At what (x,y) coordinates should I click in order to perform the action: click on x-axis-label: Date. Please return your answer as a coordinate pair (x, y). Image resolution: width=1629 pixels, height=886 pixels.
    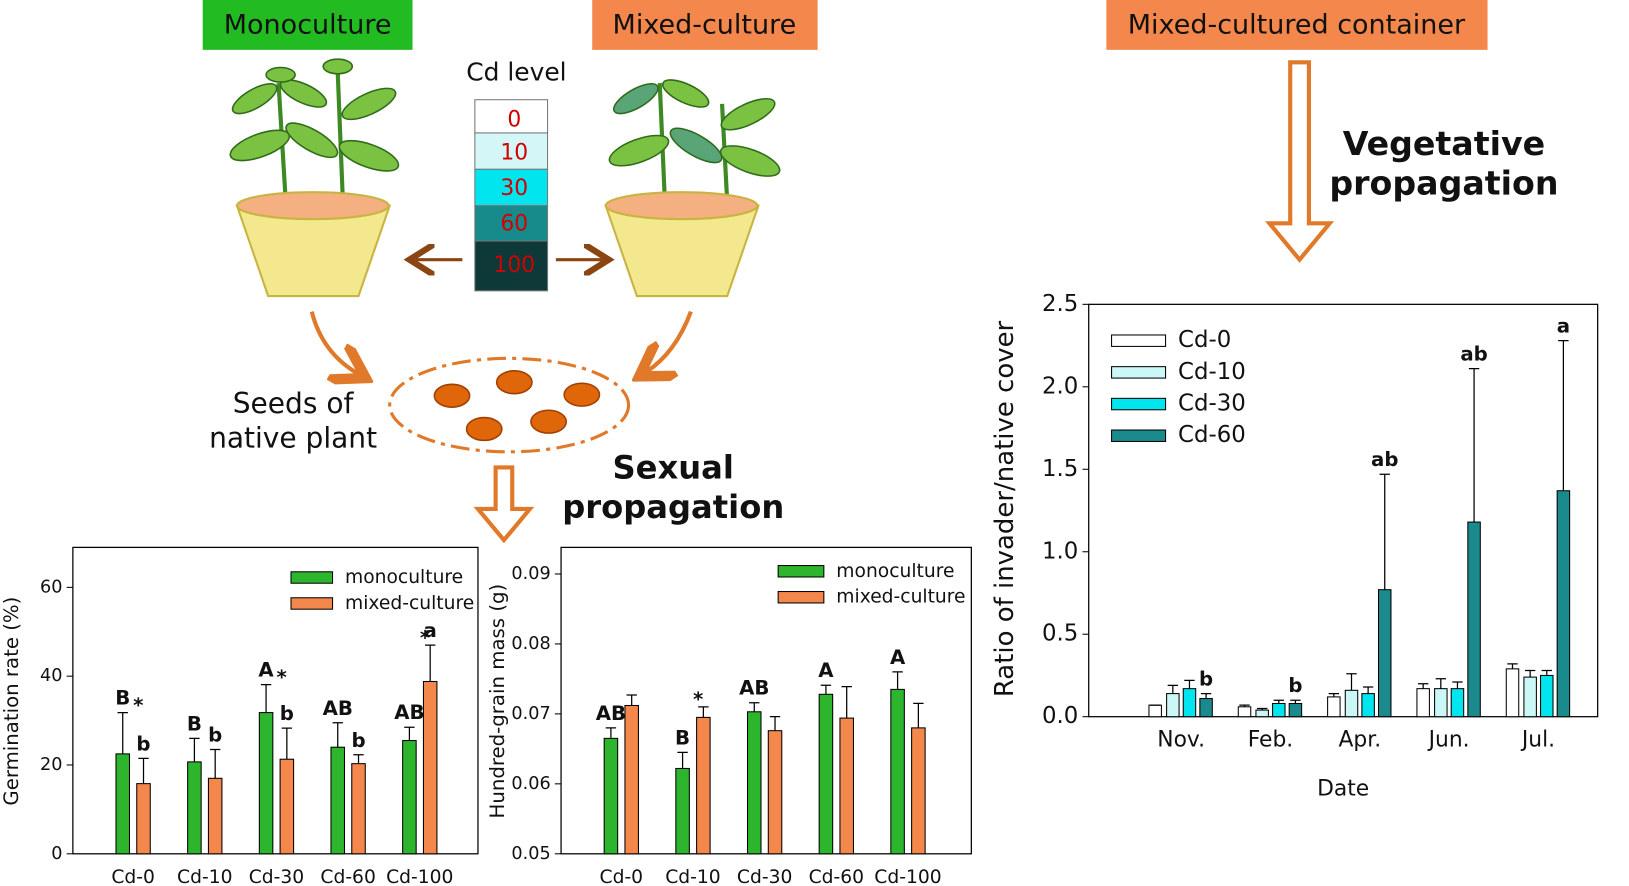
    Looking at the image, I should click on (1343, 788).